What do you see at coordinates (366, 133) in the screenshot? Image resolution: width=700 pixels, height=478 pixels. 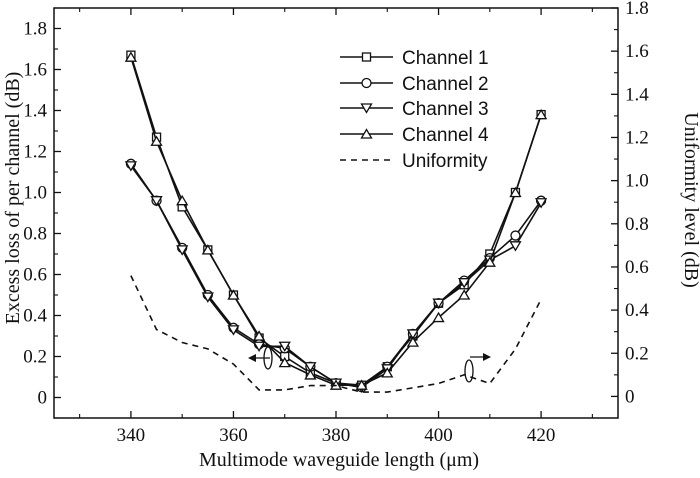 I see `legend-triangle-up-marker` at bounding box center [366, 133].